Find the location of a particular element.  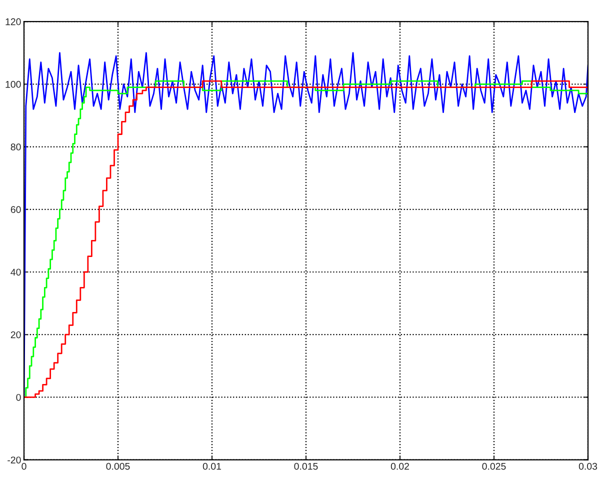

y-tick-label: 60 is located at coordinates (15, 210).